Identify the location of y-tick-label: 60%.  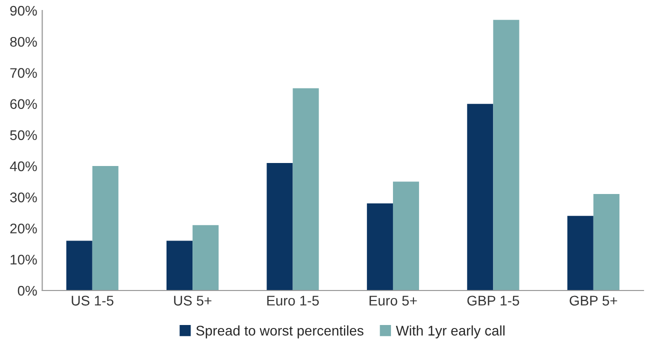
(23, 104).